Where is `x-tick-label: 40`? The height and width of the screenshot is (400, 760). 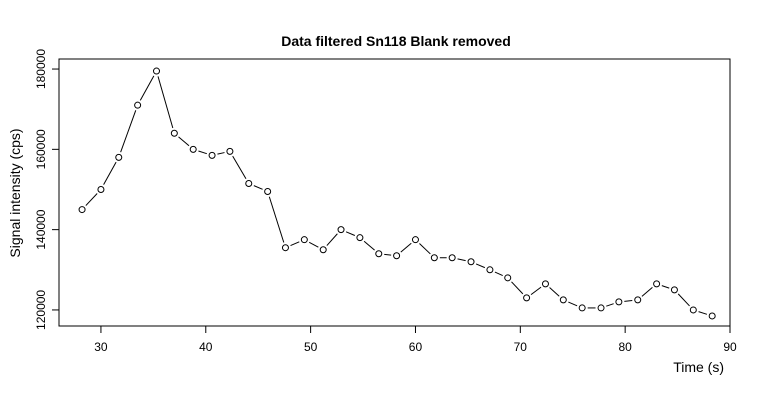
x-tick-label: 40 is located at coordinates (206, 347).